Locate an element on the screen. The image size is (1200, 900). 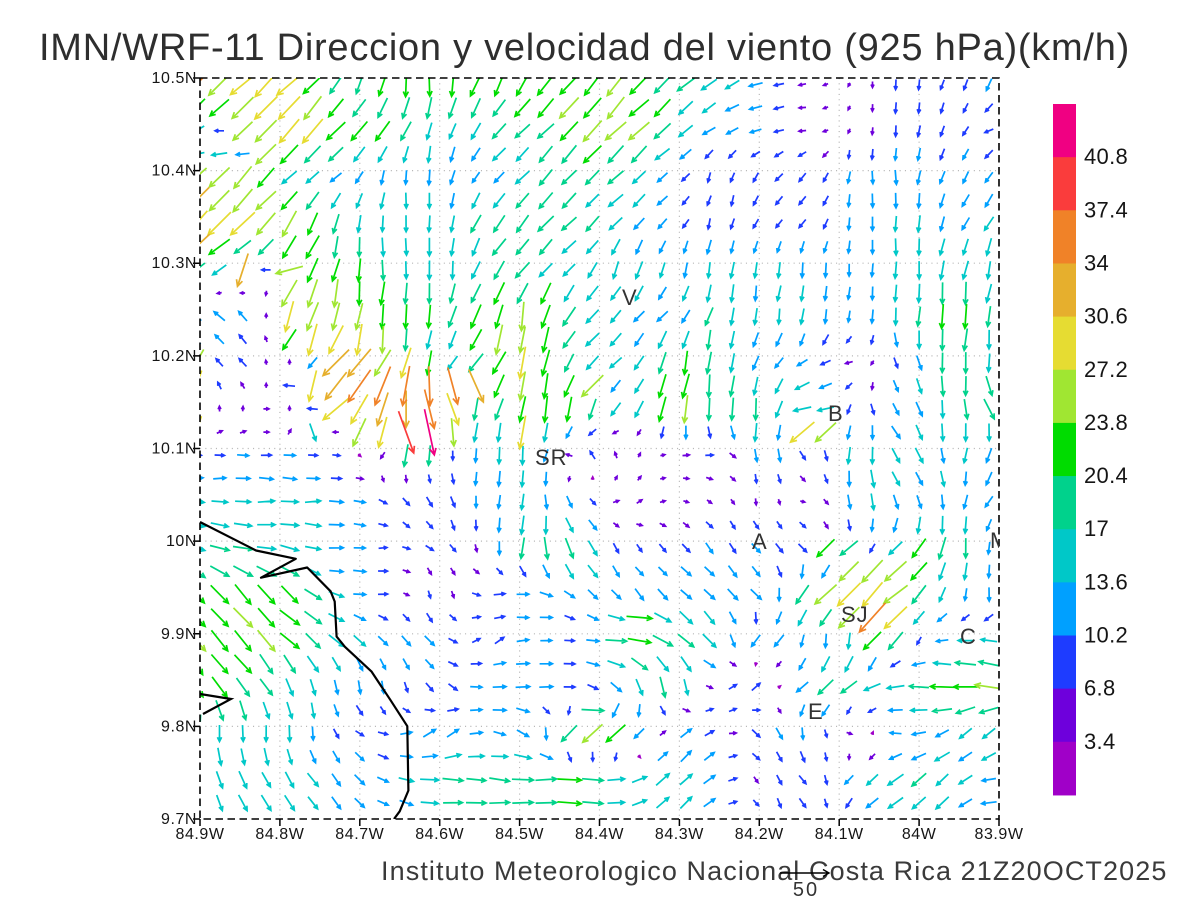
svg-text: V is located at coordinates (630, 297).